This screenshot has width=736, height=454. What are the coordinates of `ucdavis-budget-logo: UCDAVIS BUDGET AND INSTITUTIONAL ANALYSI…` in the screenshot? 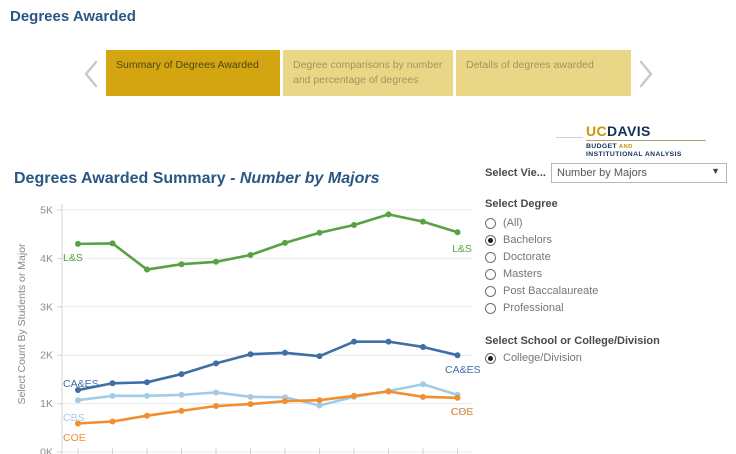 It's located at (658, 141).